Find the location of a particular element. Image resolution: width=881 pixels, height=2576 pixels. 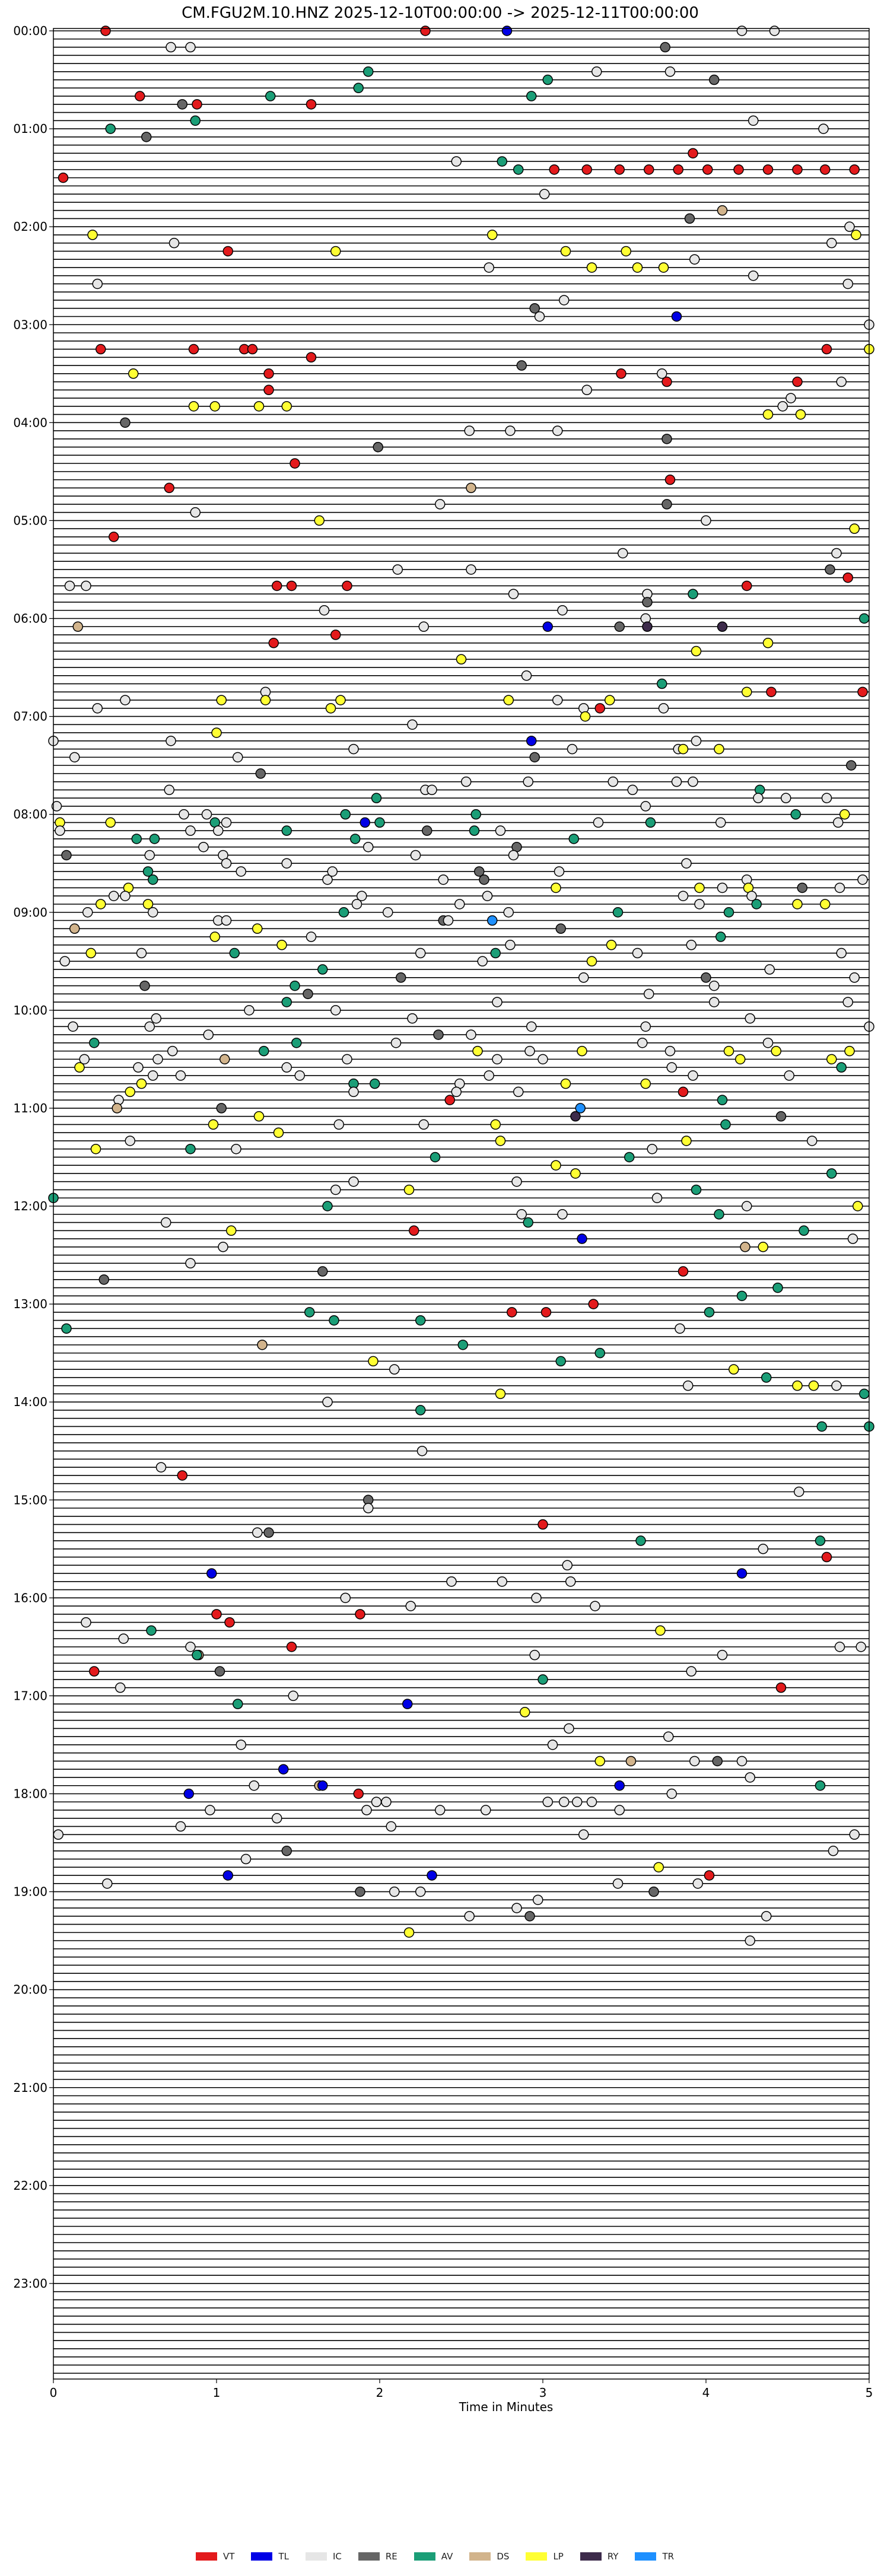

y-tick-label: 18:00 is located at coordinates (30, 1794).